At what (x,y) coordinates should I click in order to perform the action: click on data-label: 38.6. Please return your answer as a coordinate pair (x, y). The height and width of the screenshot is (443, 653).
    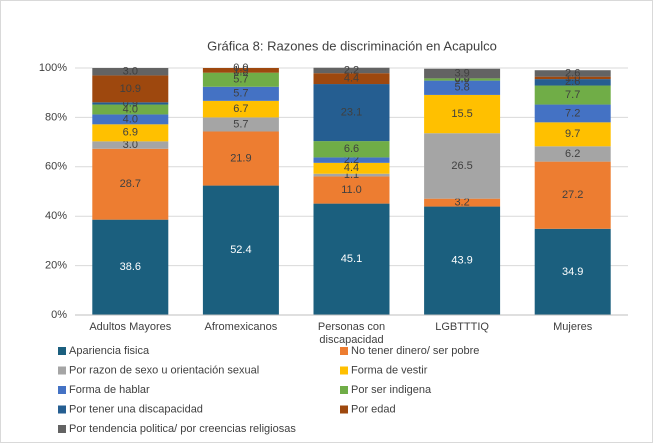
    Looking at the image, I should click on (130, 267).